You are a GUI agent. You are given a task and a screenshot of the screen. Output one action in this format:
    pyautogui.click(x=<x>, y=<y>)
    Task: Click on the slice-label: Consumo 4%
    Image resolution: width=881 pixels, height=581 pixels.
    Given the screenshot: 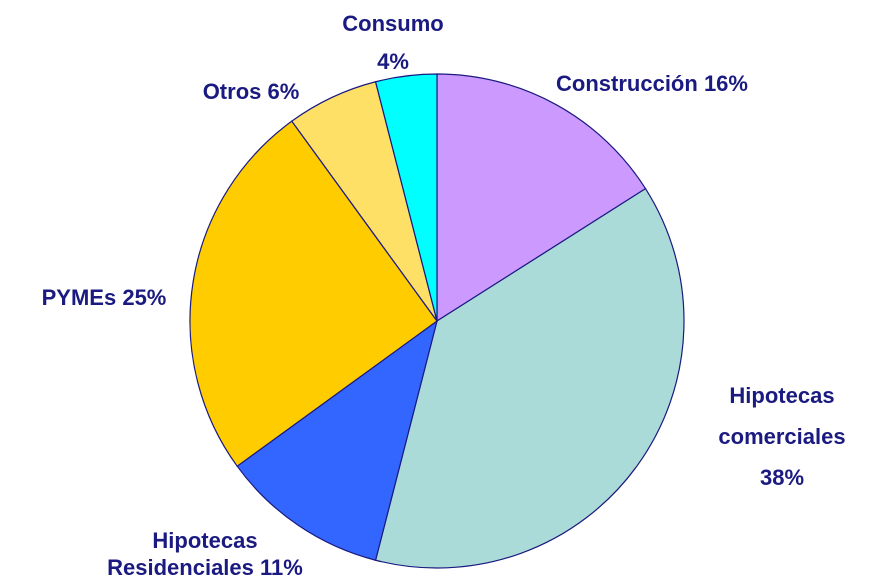 What is the action you would take?
    pyautogui.click(x=393, y=43)
    